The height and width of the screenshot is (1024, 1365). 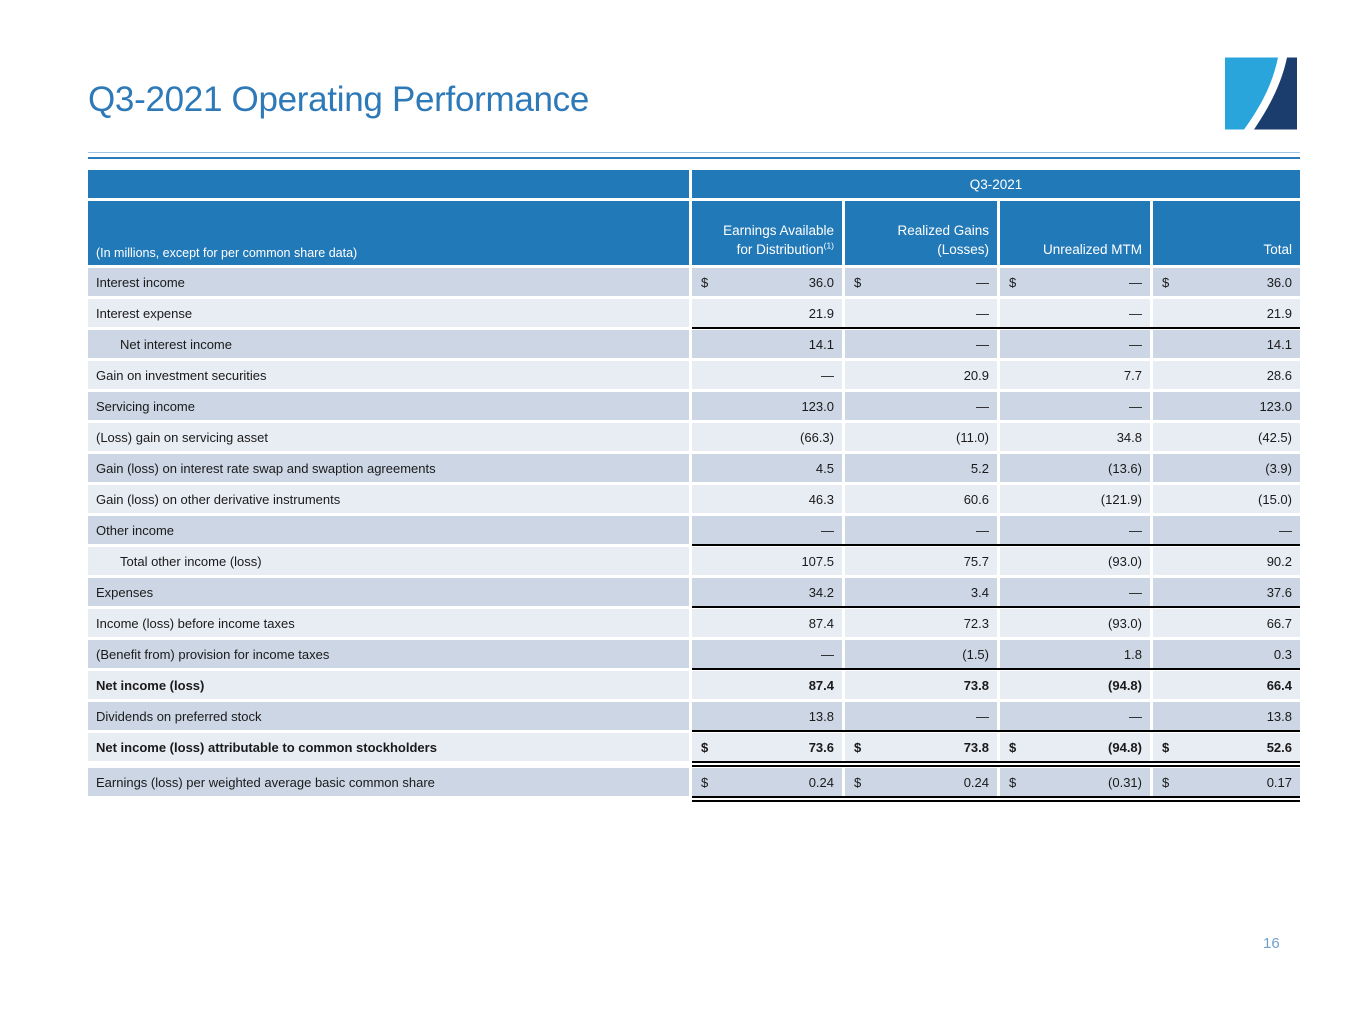 I want to click on cell-value: 60.6, so click(x=976, y=499).